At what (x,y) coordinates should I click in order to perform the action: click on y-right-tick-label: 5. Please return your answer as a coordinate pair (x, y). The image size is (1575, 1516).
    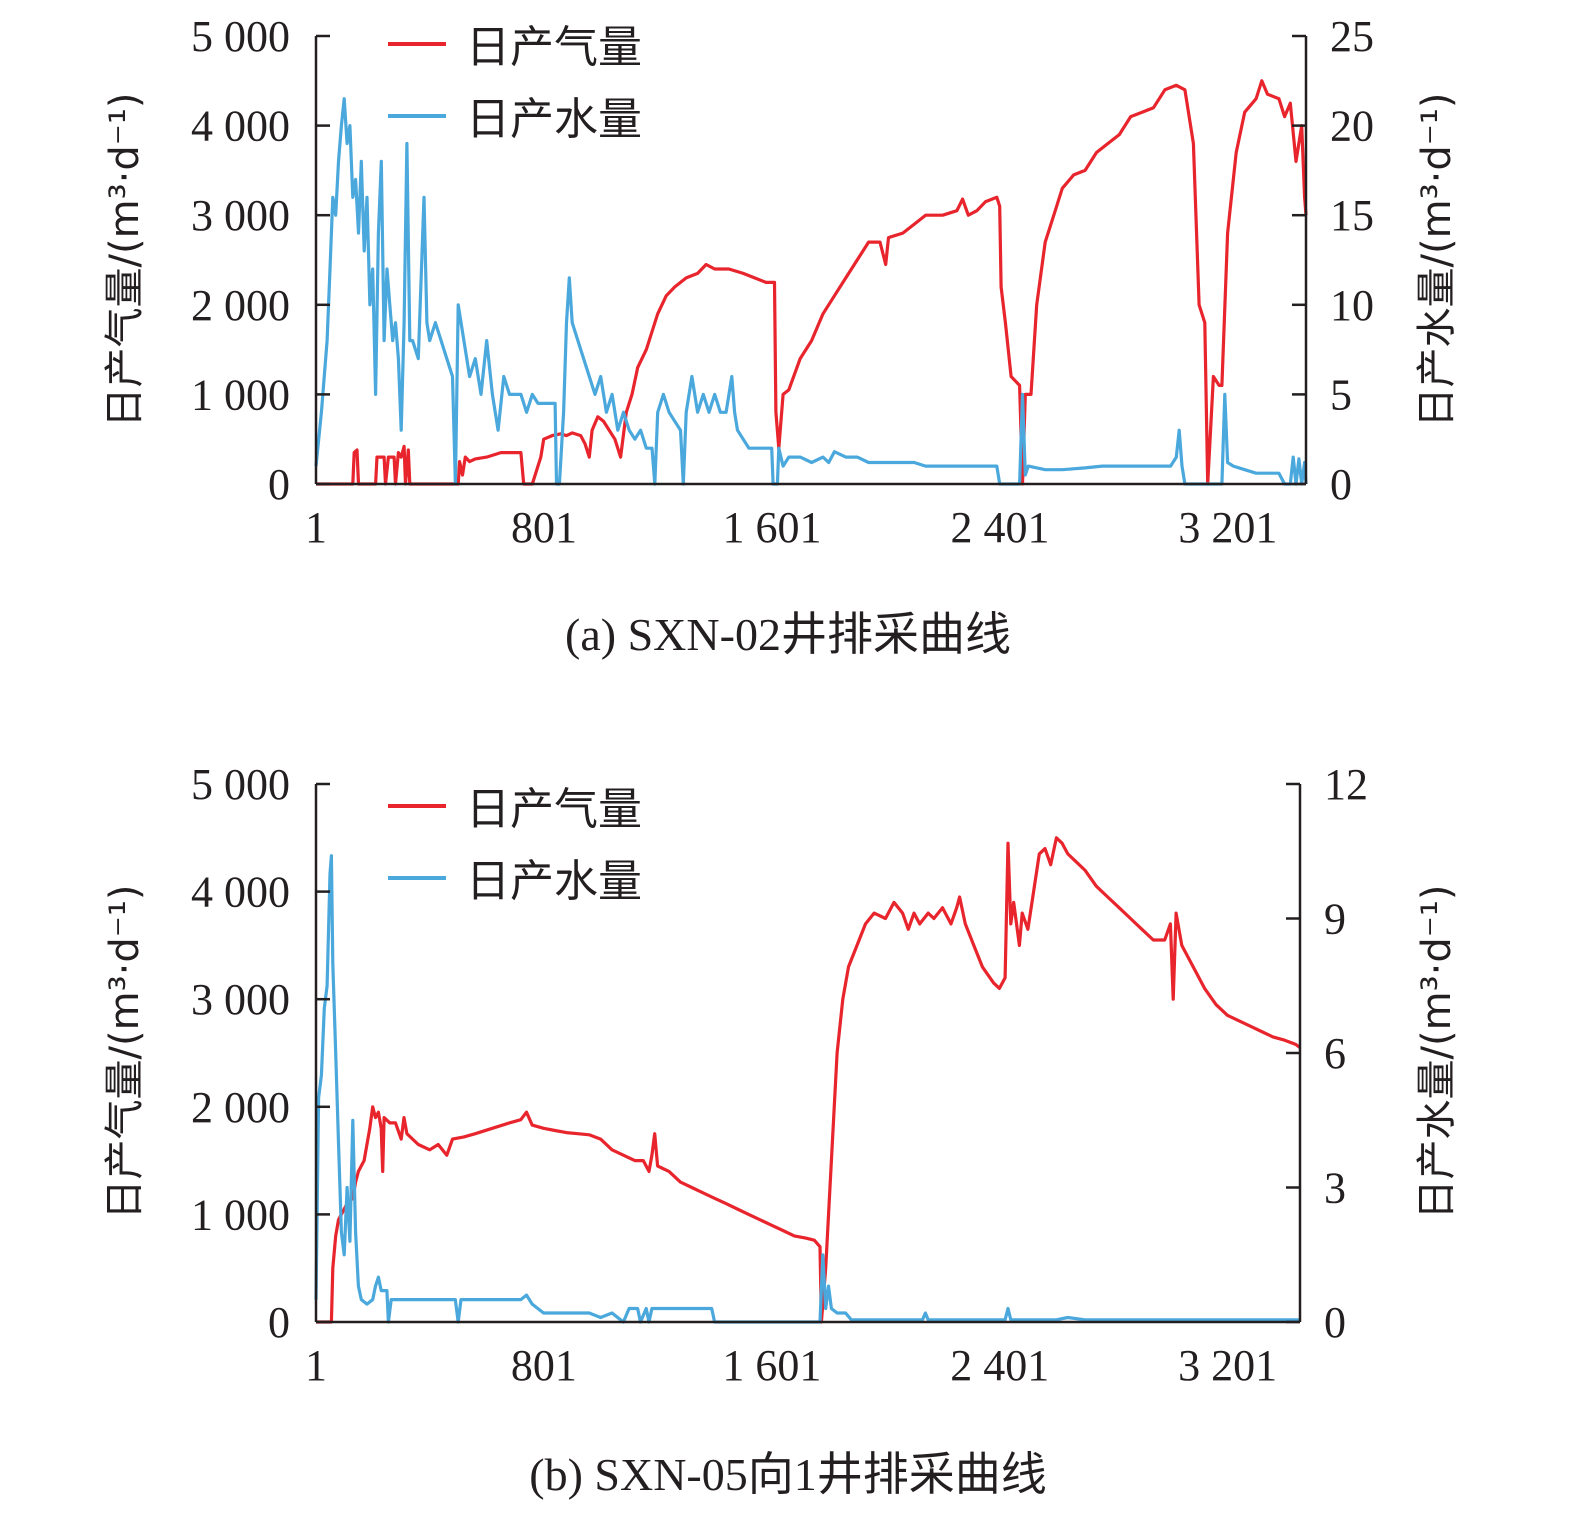
    Looking at the image, I should click on (1341, 394).